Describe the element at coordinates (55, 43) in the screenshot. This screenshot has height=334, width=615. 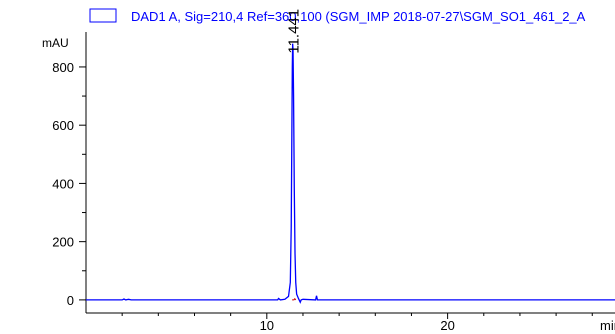
I see `y-axis-unit: mAU` at that location.